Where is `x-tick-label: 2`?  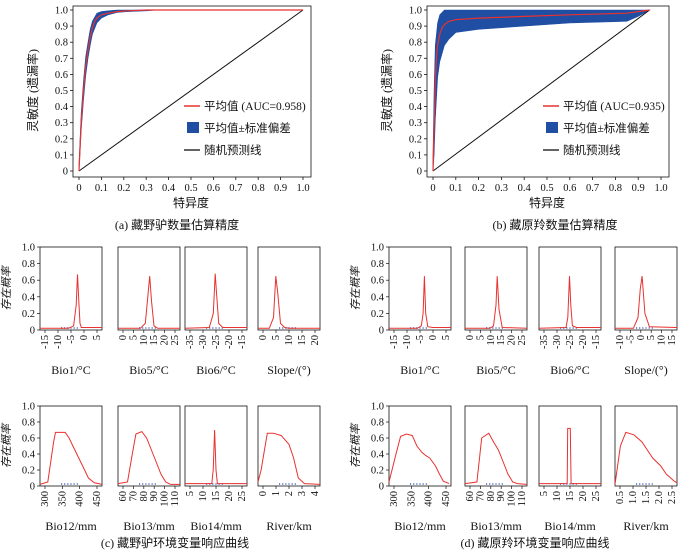 x-tick-label: 2 is located at coordinates (289, 493).